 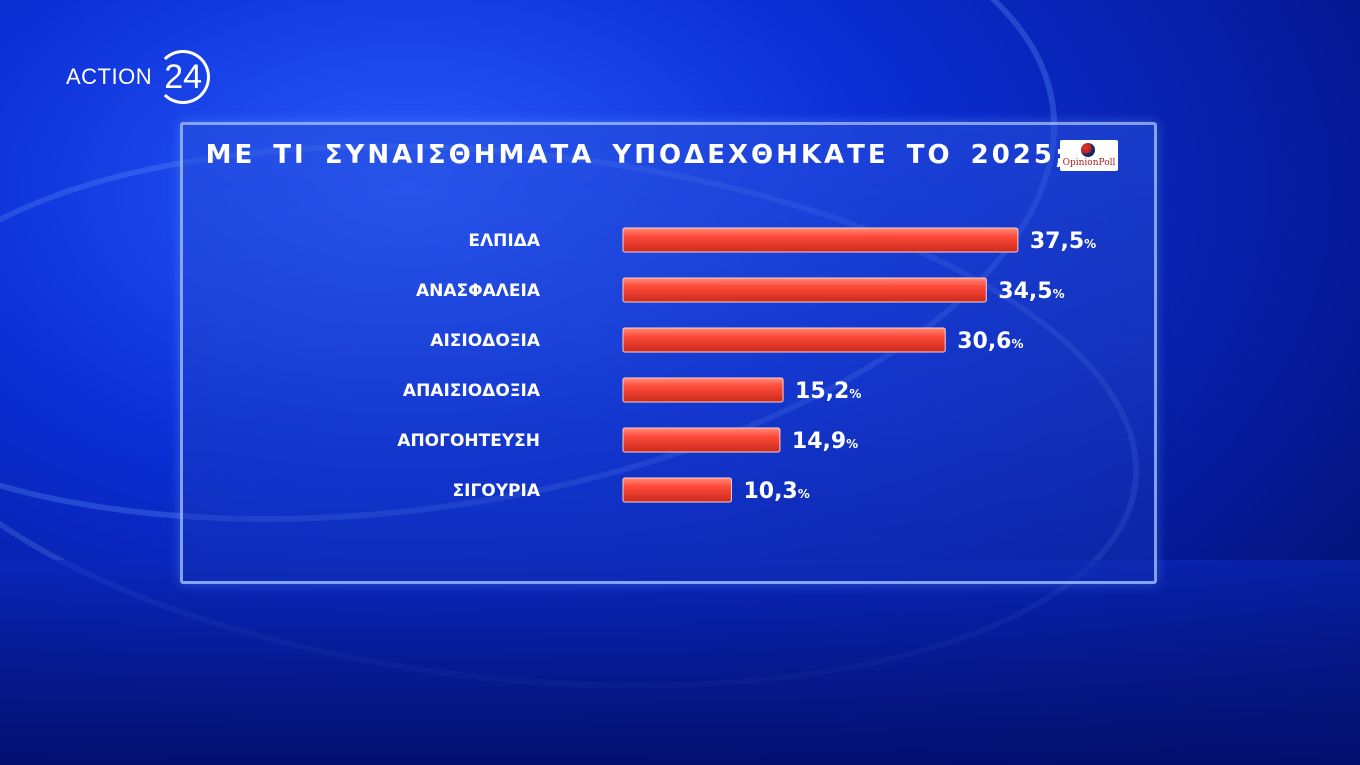 I want to click on channel-logo: ACTION 24, so click(x=138, y=77).